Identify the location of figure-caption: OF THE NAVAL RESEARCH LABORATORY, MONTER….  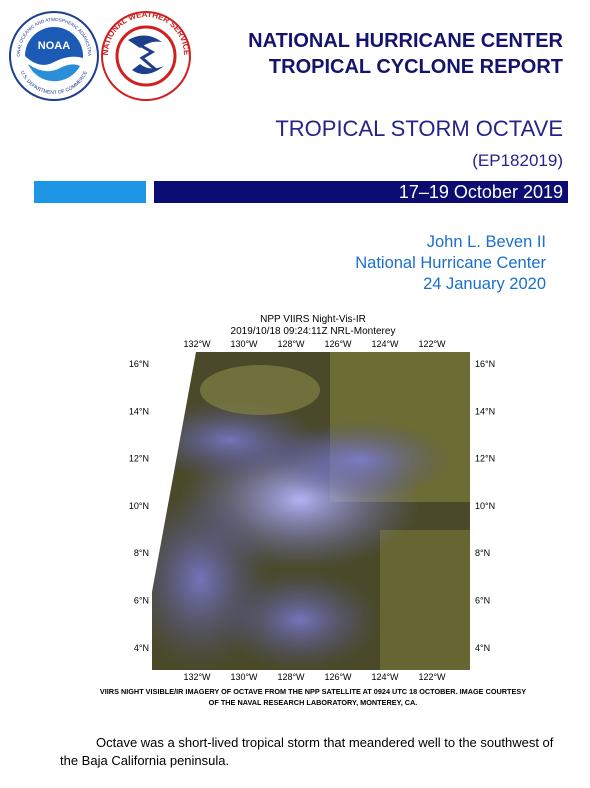
(313, 702).